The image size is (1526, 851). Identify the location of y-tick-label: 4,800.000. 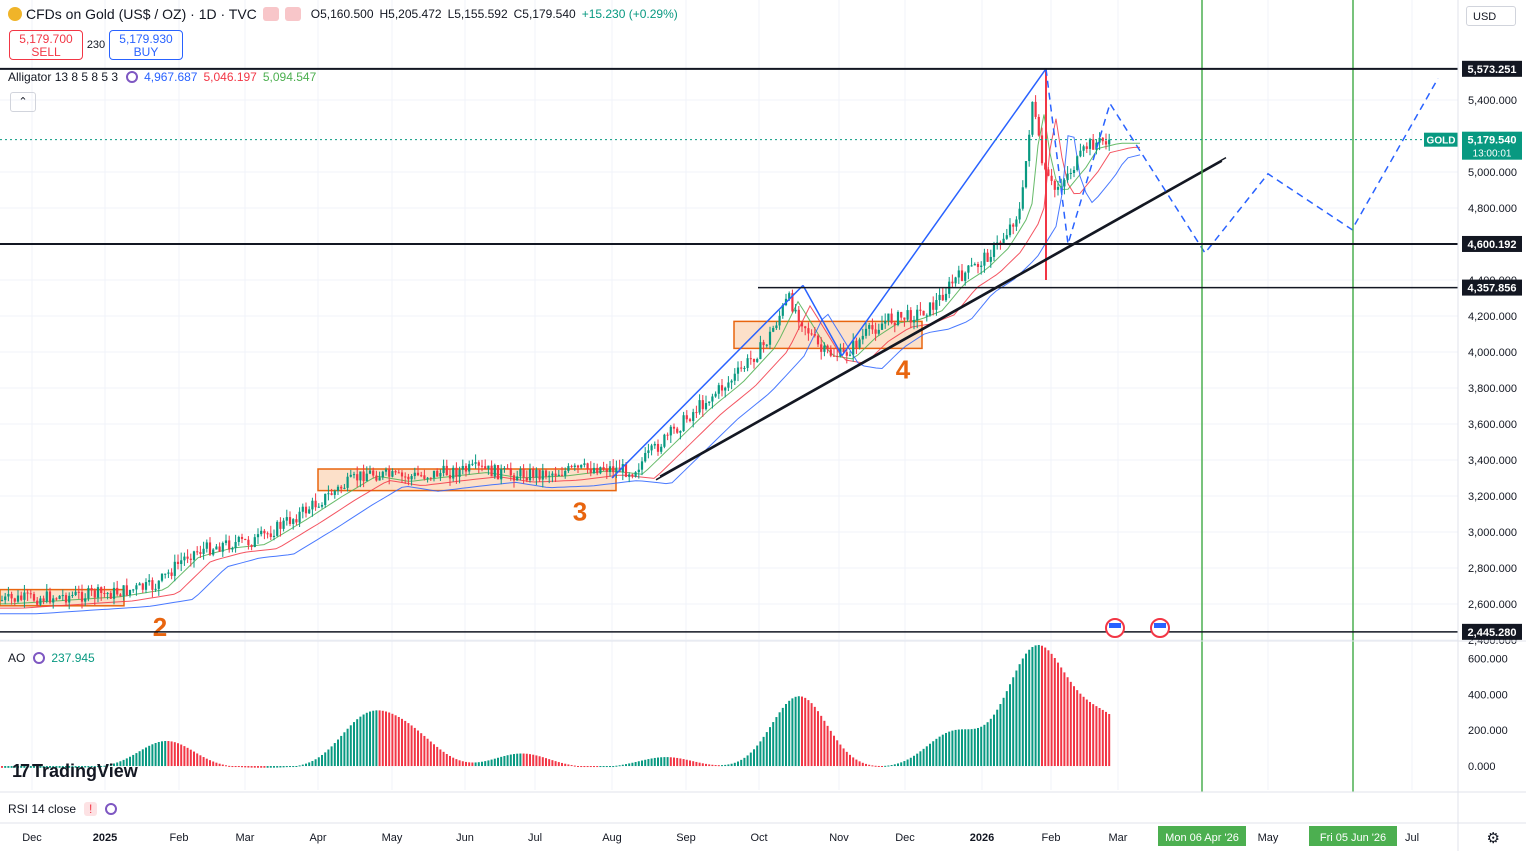
(1492, 209).